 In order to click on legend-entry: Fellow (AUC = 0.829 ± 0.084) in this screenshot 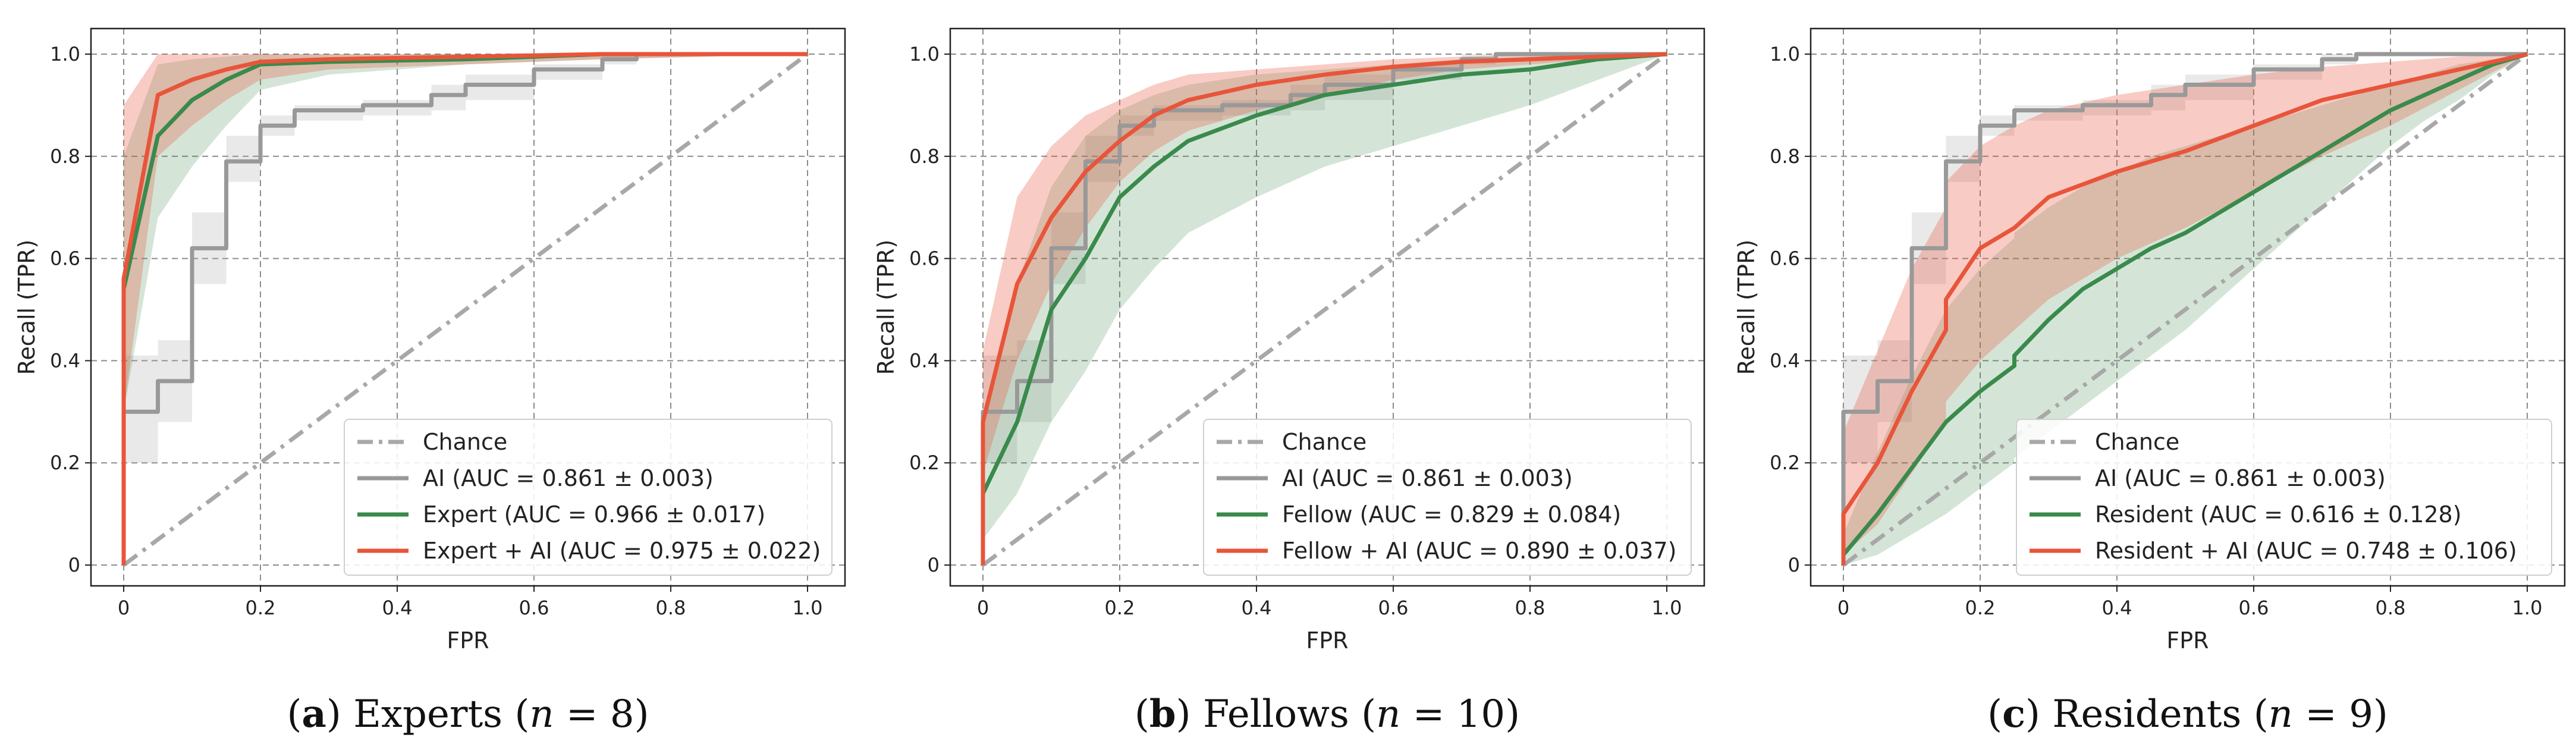, I will do `click(1451, 514)`.